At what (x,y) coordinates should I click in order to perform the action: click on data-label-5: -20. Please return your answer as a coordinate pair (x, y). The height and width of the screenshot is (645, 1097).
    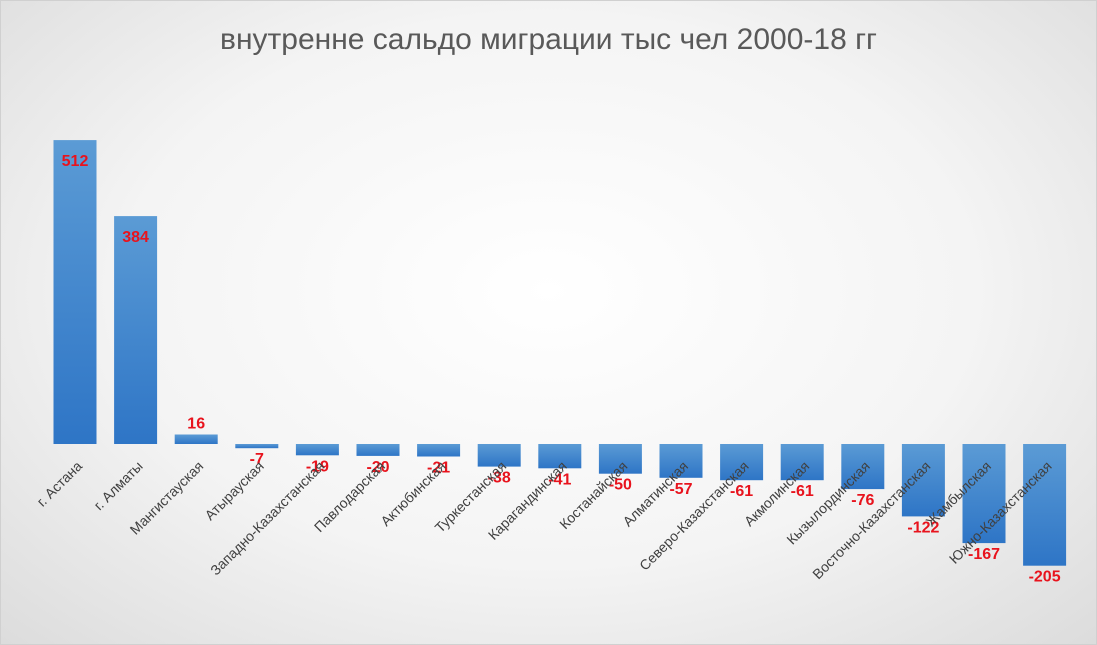
    Looking at the image, I should click on (377, 467).